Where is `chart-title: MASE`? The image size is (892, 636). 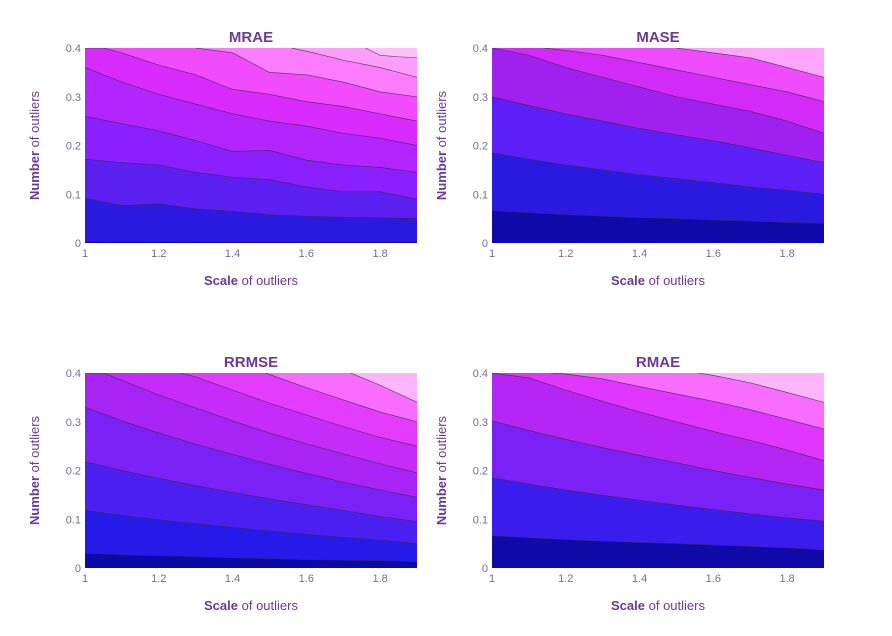
chart-title: MASE is located at coordinates (657, 37).